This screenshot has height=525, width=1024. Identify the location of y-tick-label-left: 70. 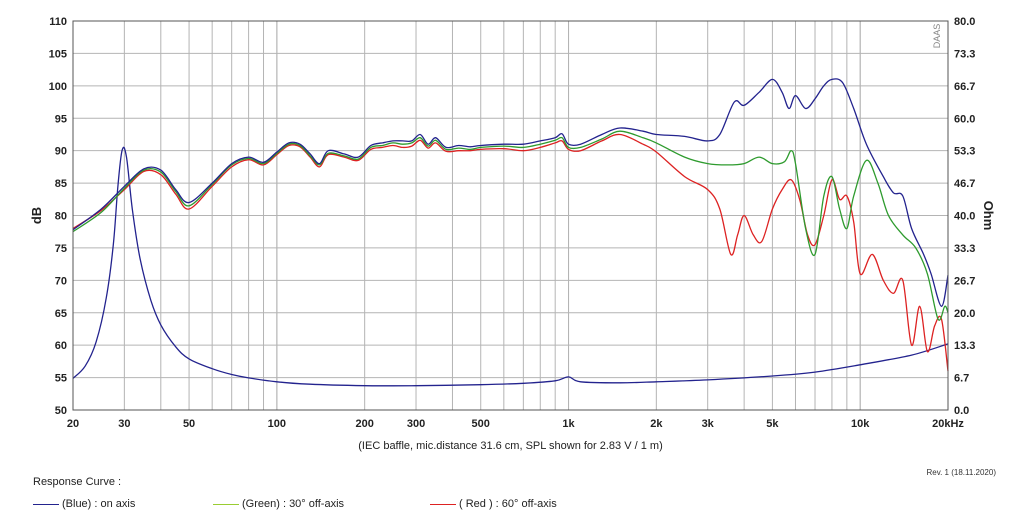
(61, 281).